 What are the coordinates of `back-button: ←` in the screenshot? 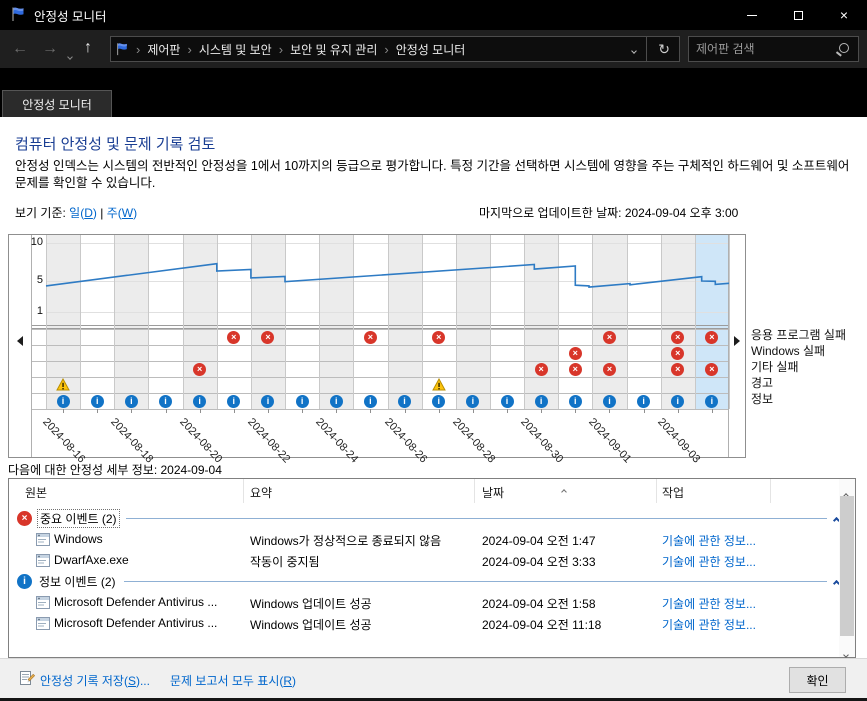 It's located at (20, 48).